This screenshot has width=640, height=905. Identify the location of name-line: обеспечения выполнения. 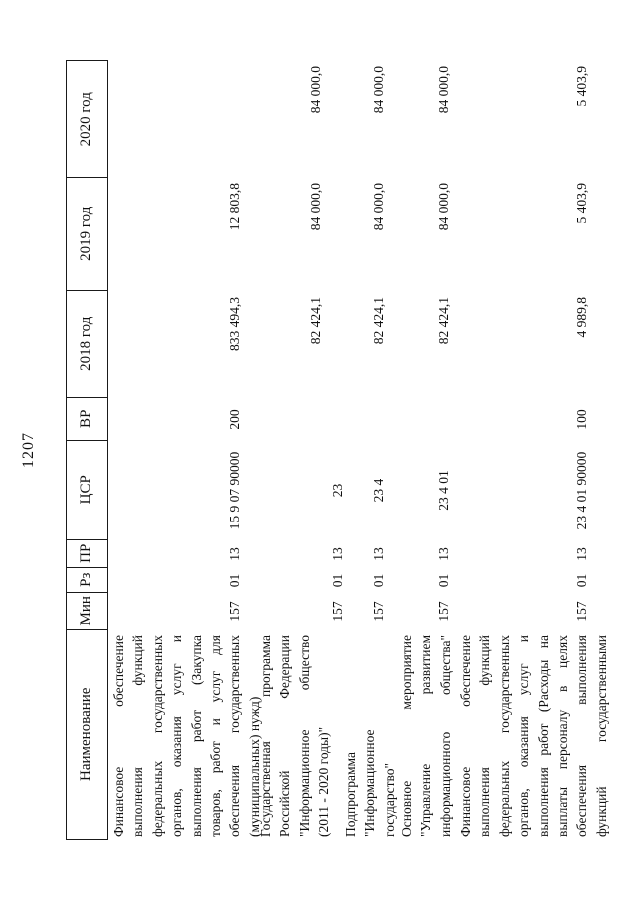
(581, 736).